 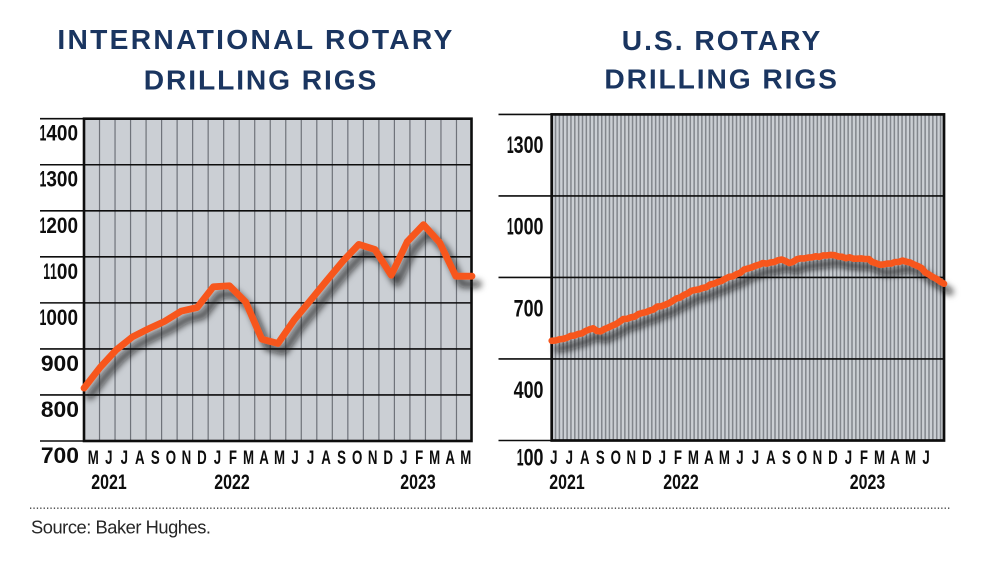 I want to click on svg-text: 2, so click(x=51, y=226).